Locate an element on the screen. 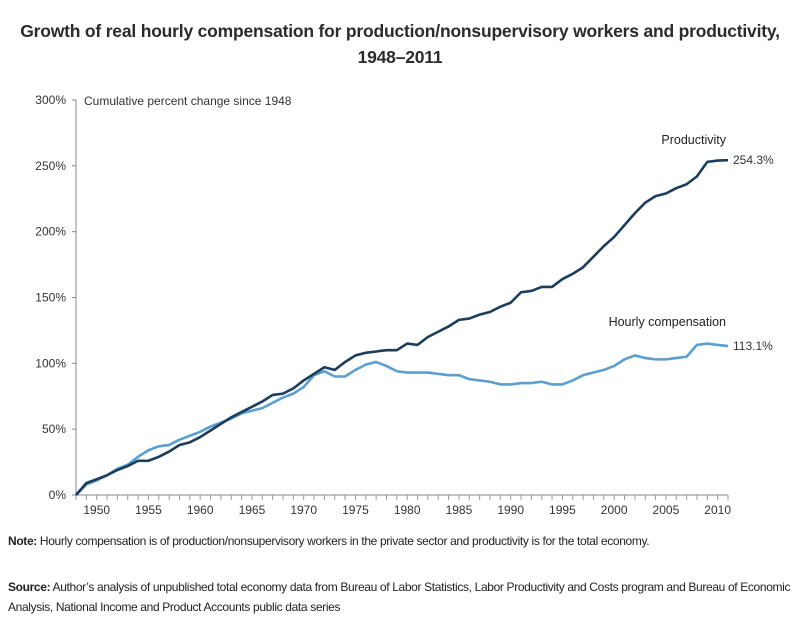  end-value-label: 254.3% is located at coordinates (753, 160).